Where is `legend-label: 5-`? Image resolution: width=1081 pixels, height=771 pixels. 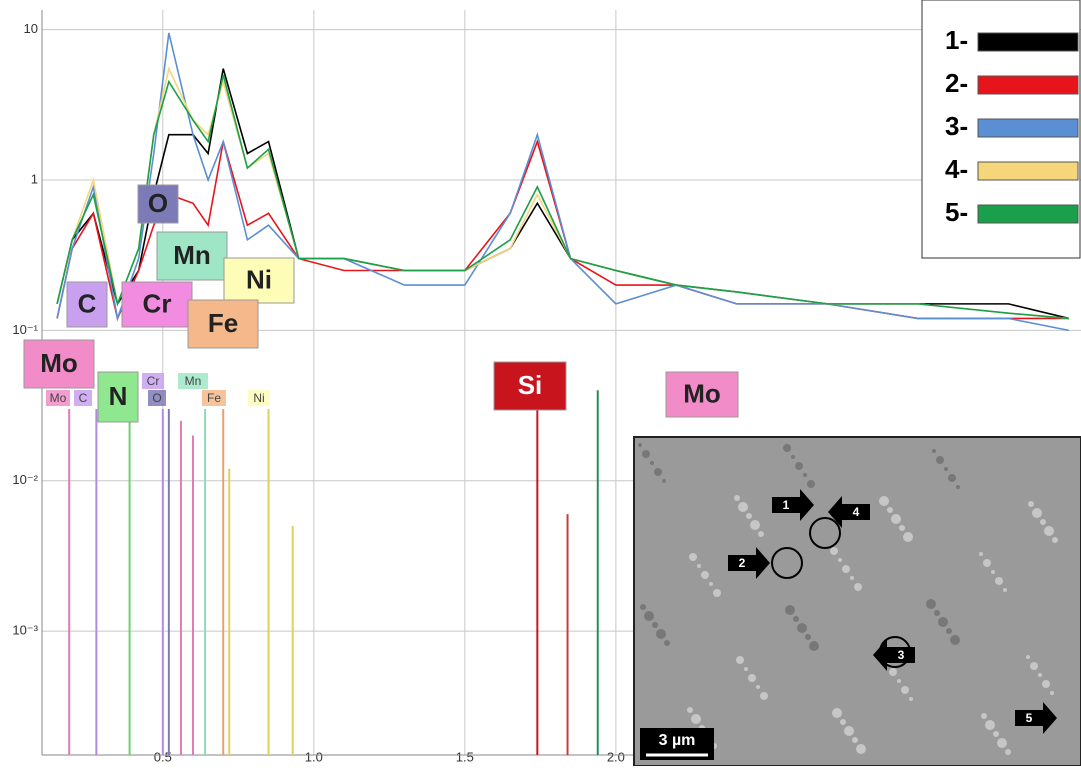
legend-label: 5- is located at coordinates (956, 212).